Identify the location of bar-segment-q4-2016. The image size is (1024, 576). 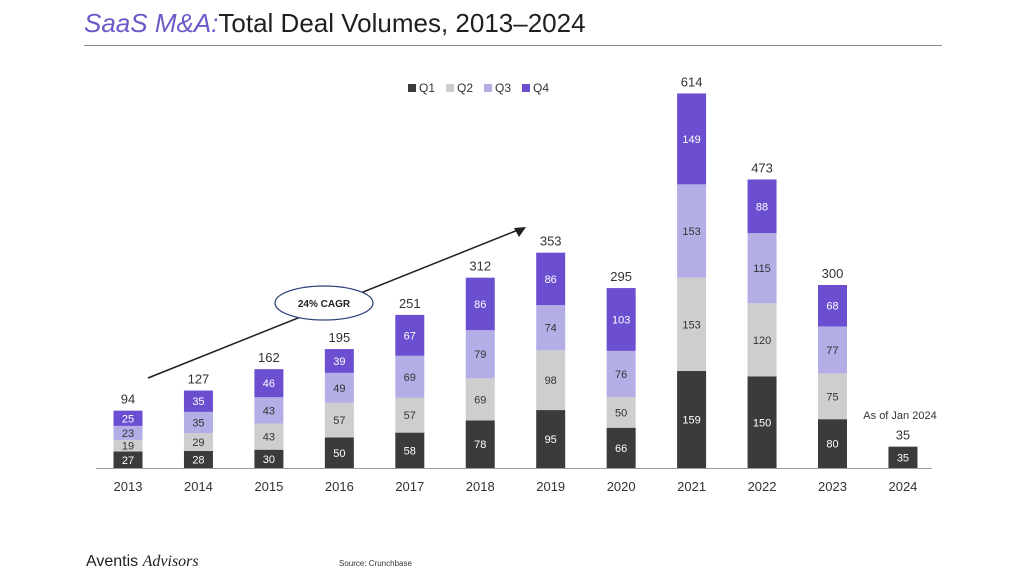
(339, 361).